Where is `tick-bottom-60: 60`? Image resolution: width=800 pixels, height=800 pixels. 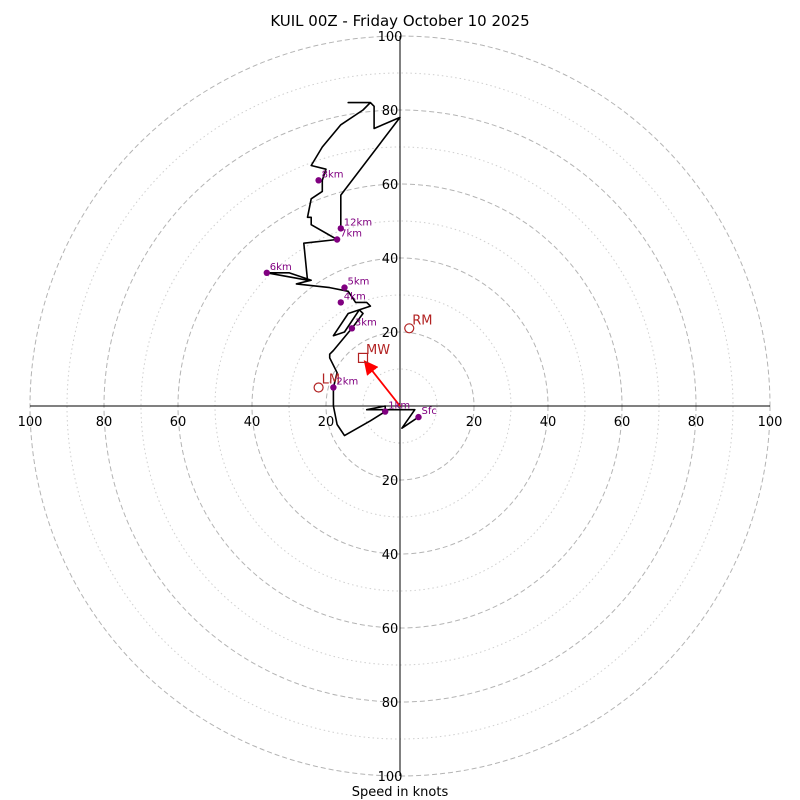
tick-bottom-60: 60 is located at coordinates (390, 629).